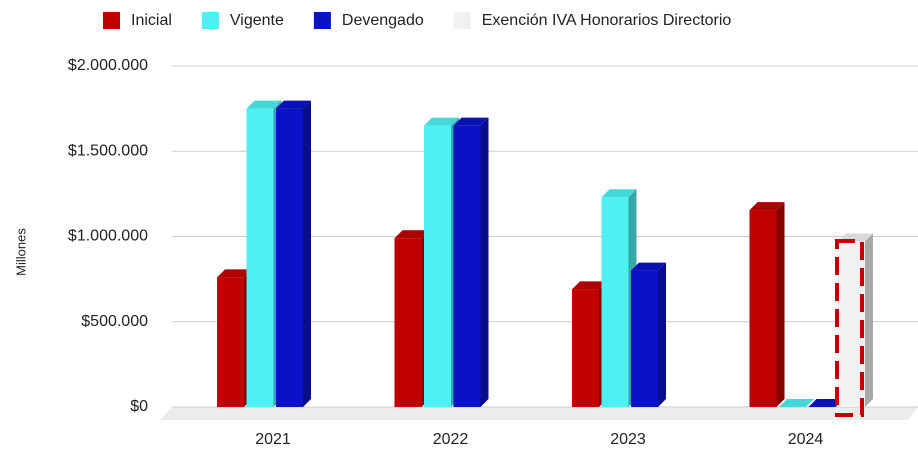 The width and height of the screenshot is (918, 450). Describe the element at coordinates (114, 321) in the screenshot. I see `y-tick-label: $500.000` at that location.